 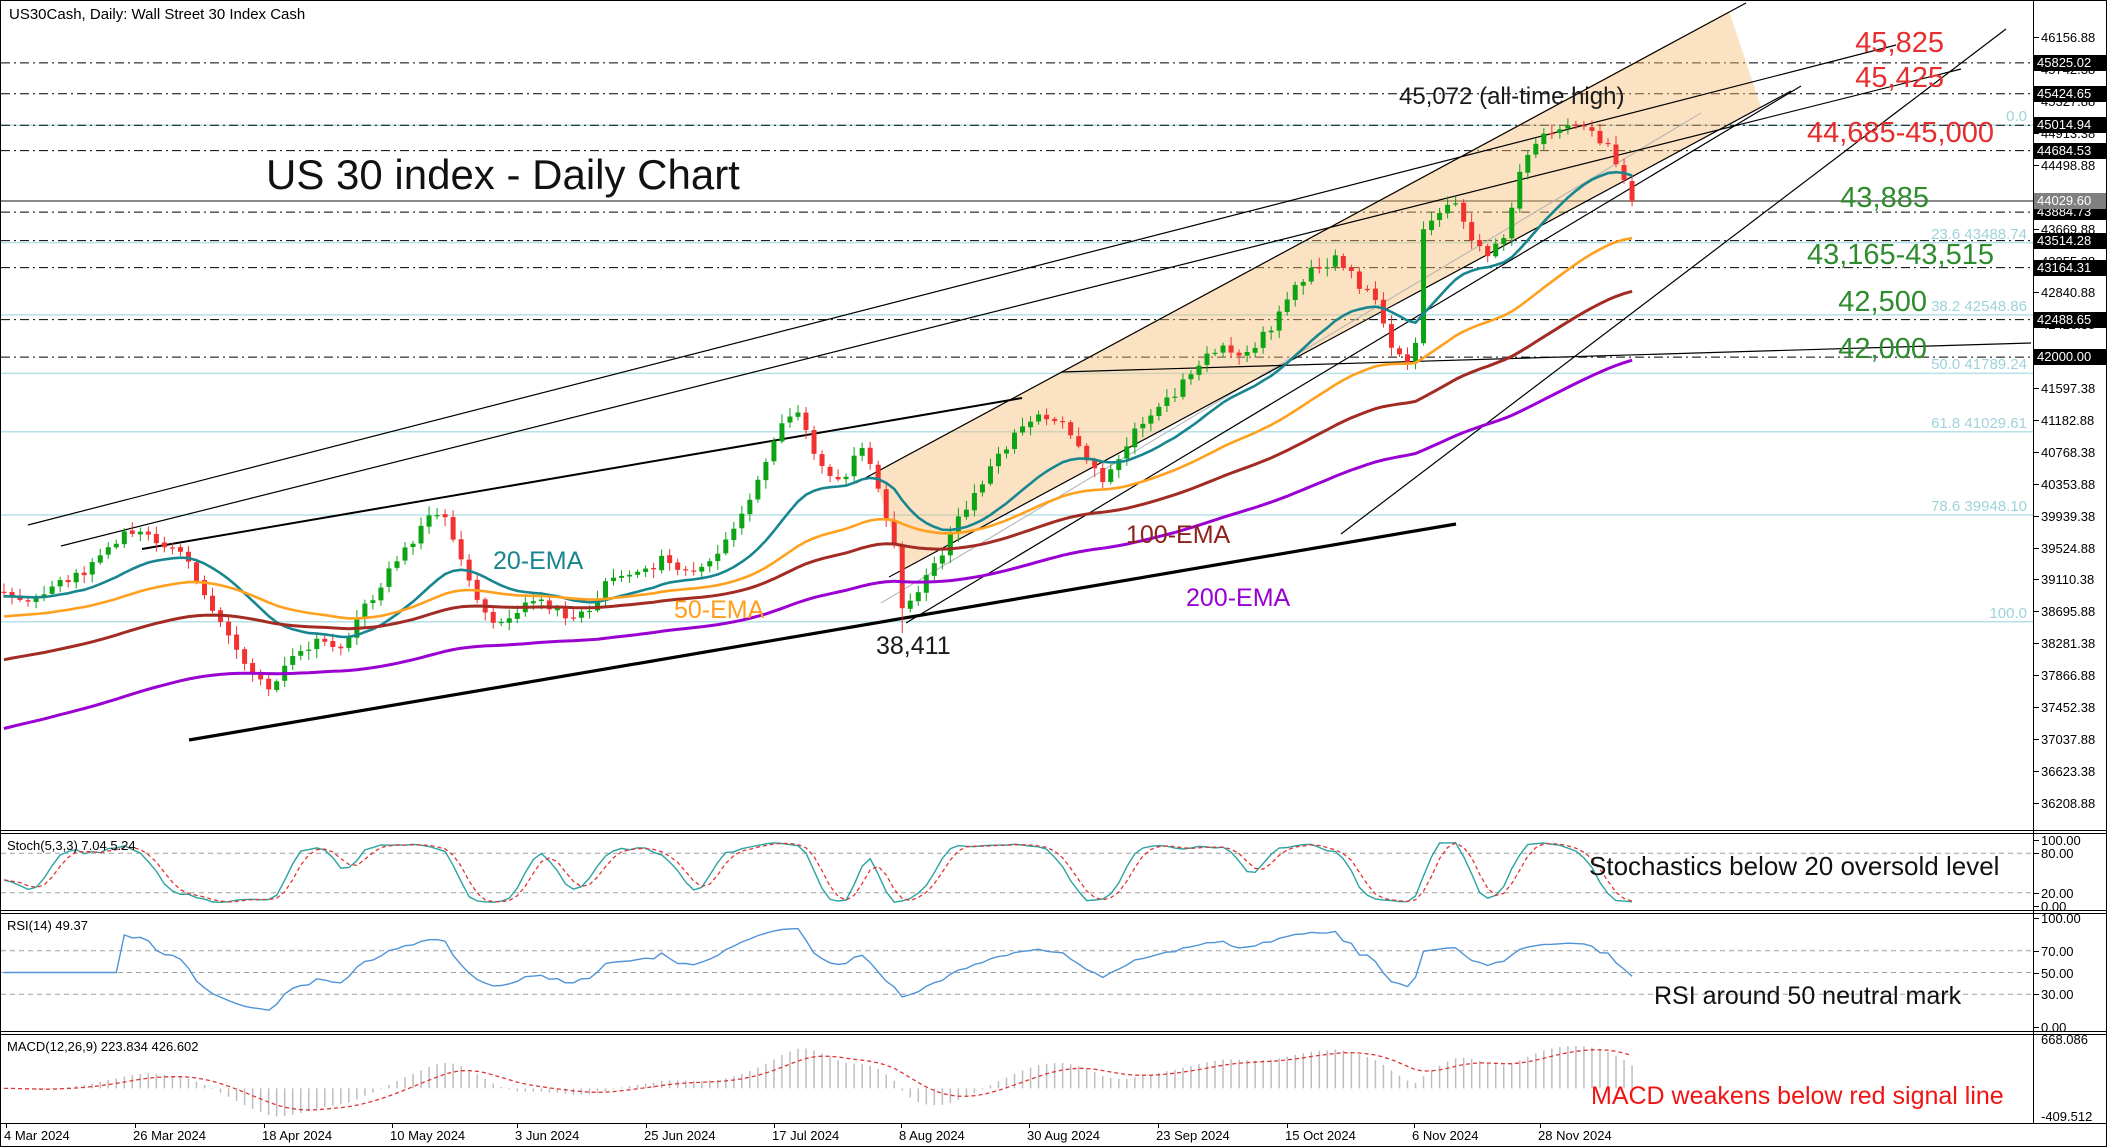 What do you see at coordinates (2068, 643) in the screenshot?
I see `price-axis-tick: 38281.38` at bounding box center [2068, 643].